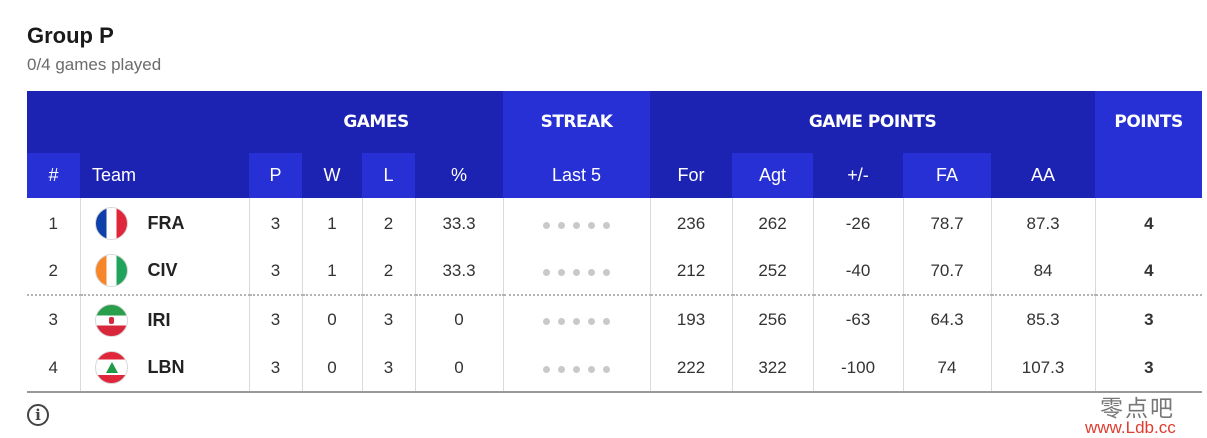  I want to click on col-last5: Last 5, so click(577, 175).